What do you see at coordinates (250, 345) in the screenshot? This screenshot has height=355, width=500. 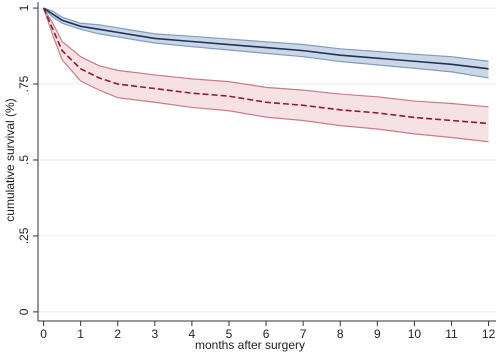 I see `x-axis-label: months after surgery` at bounding box center [250, 345].